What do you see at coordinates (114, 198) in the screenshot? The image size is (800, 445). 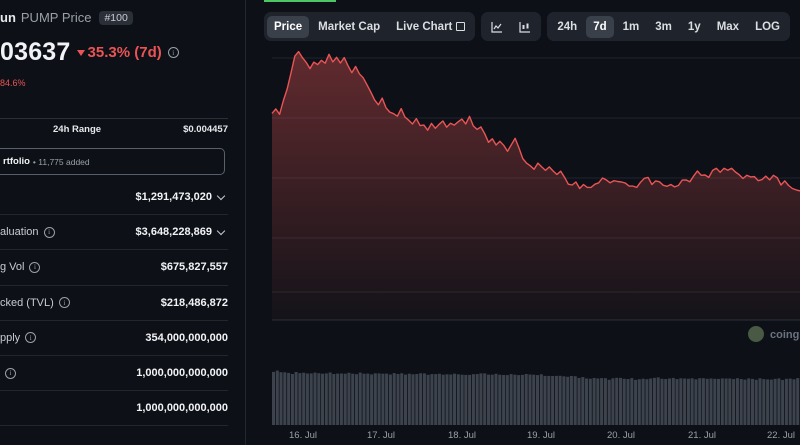 I see `stat-row: $1,291,473,020` at bounding box center [114, 198].